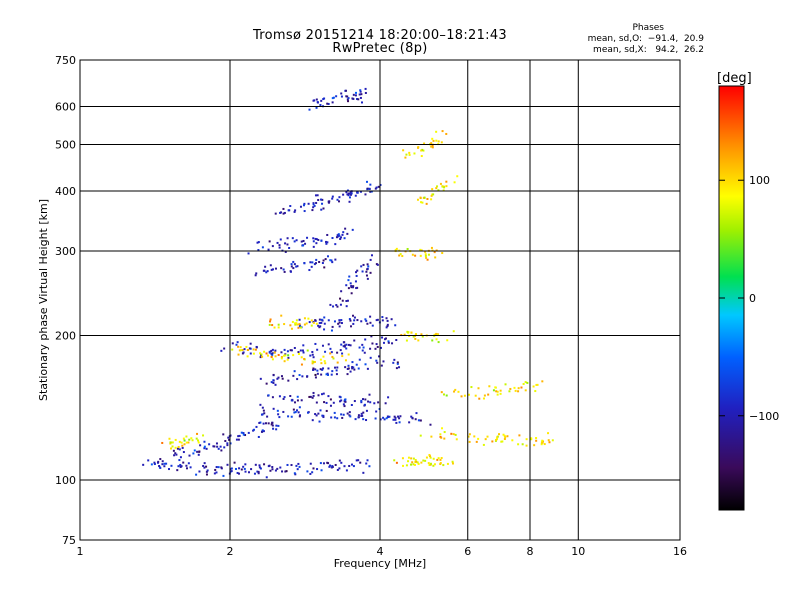 The image size is (800, 600). Describe the element at coordinates (230, 551) in the screenshot. I see `x-tick-label: 2` at that location.